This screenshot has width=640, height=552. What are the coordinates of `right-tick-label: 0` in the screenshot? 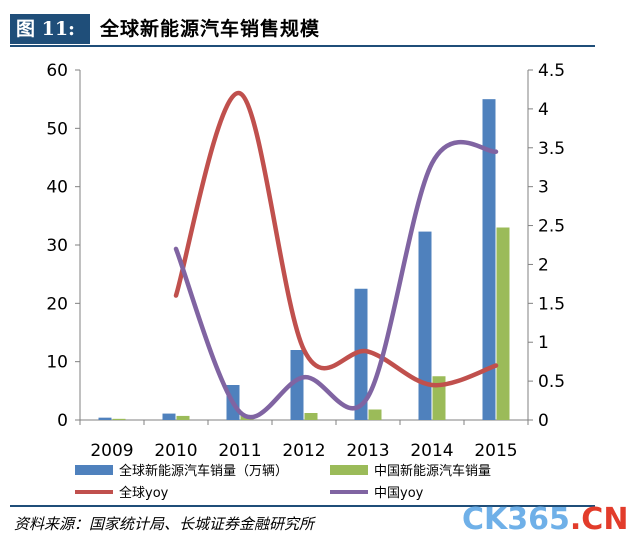 It's located at (543, 421).